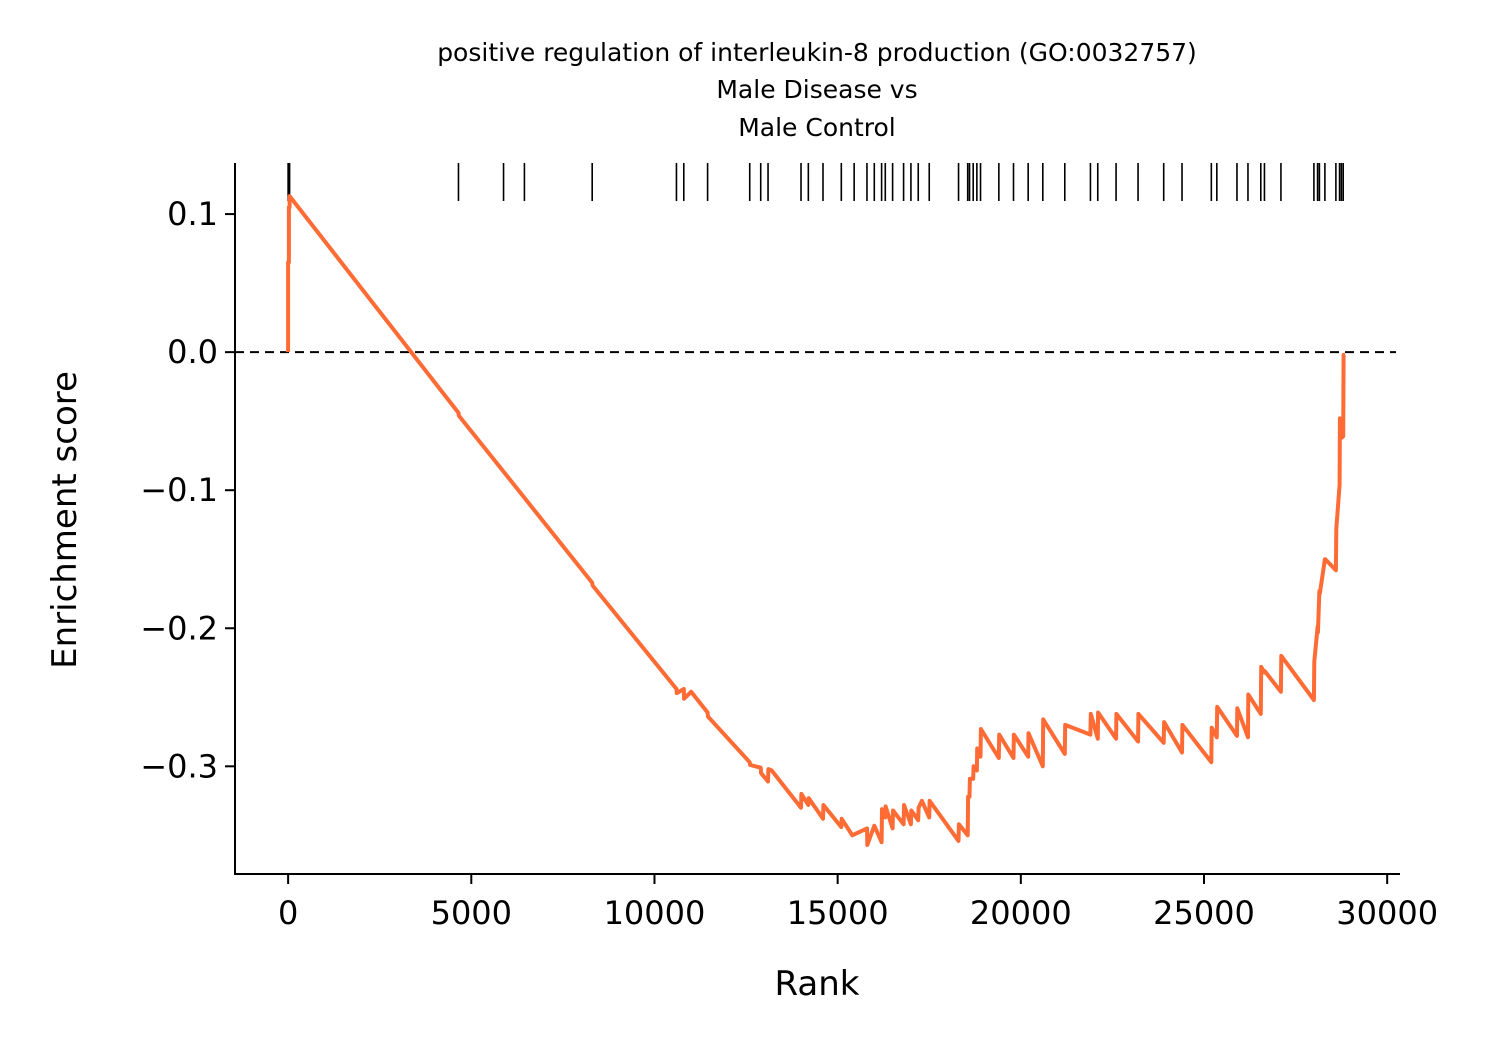 This screenshot has height=1050, width=1500. What do you see at coordinates (838, 913) in the screenshot?
I see `x-tick-label: 15000` at bounding box center [838, 913].